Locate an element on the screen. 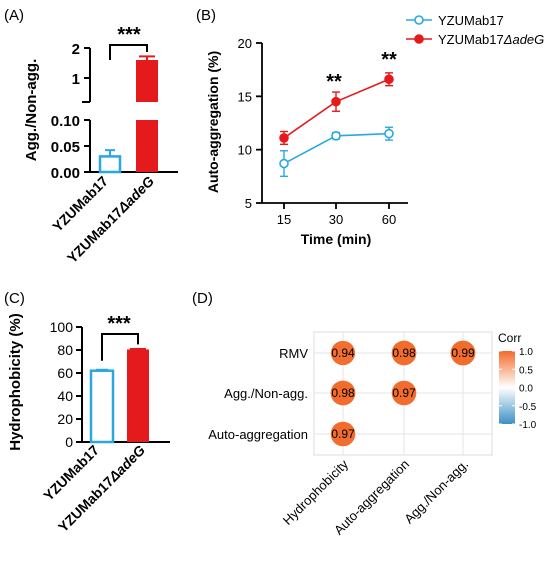  correlation-value: 0.94 is located at coordinates (343, 353).